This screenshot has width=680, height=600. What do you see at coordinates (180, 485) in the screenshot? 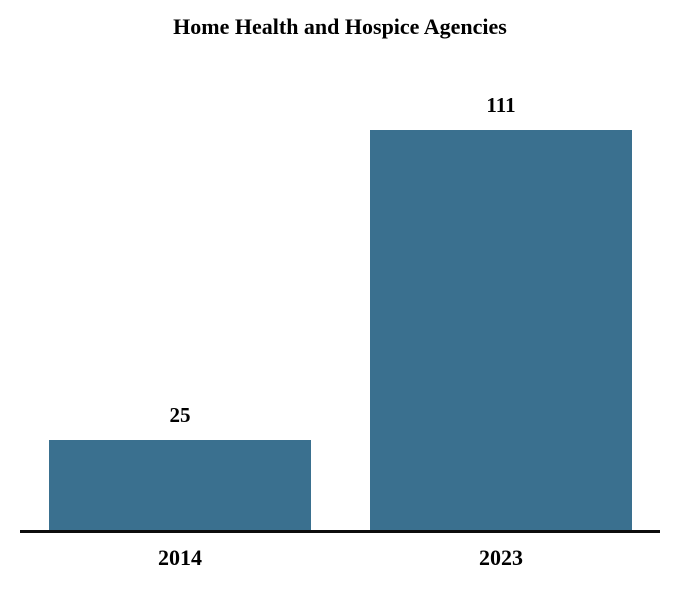
I see `bar-2014` at bounding box center [180, 485].